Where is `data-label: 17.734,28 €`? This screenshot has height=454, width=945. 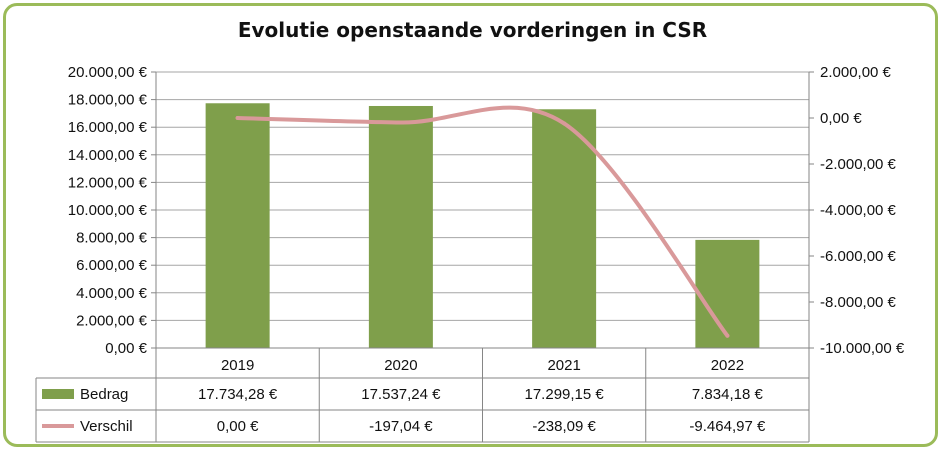 data-label: 17.734,28 € is located at coordinates (238, 394).